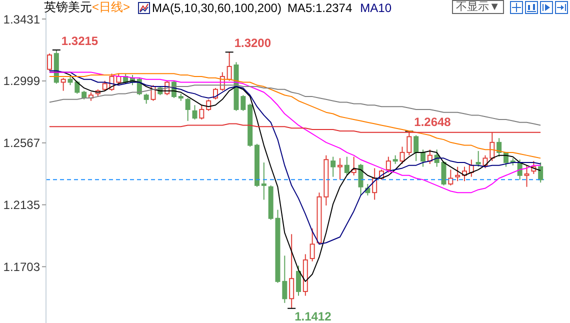  What do you see at coordinates (79, 41) in the screenshot?
I see `text: 1.3215` at bounding box center [79, 41].